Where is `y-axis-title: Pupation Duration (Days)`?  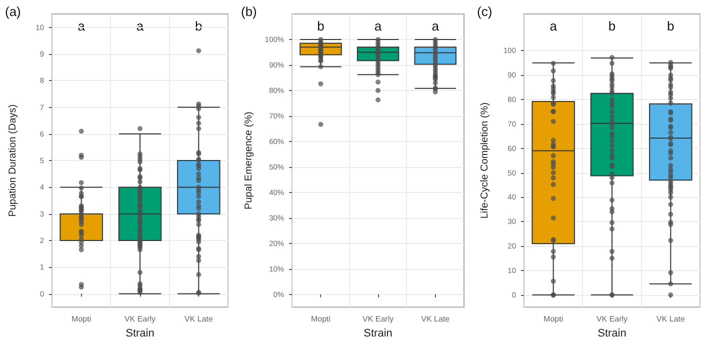
y-axis-title: Pupation Duration (Days) is located at coordinates (13, 160).